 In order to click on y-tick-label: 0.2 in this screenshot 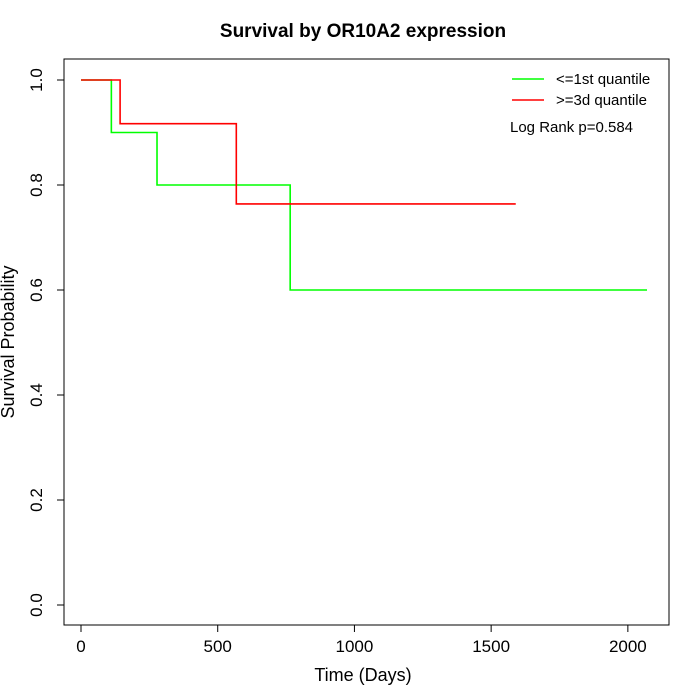, I will do `click(36, 500)`.